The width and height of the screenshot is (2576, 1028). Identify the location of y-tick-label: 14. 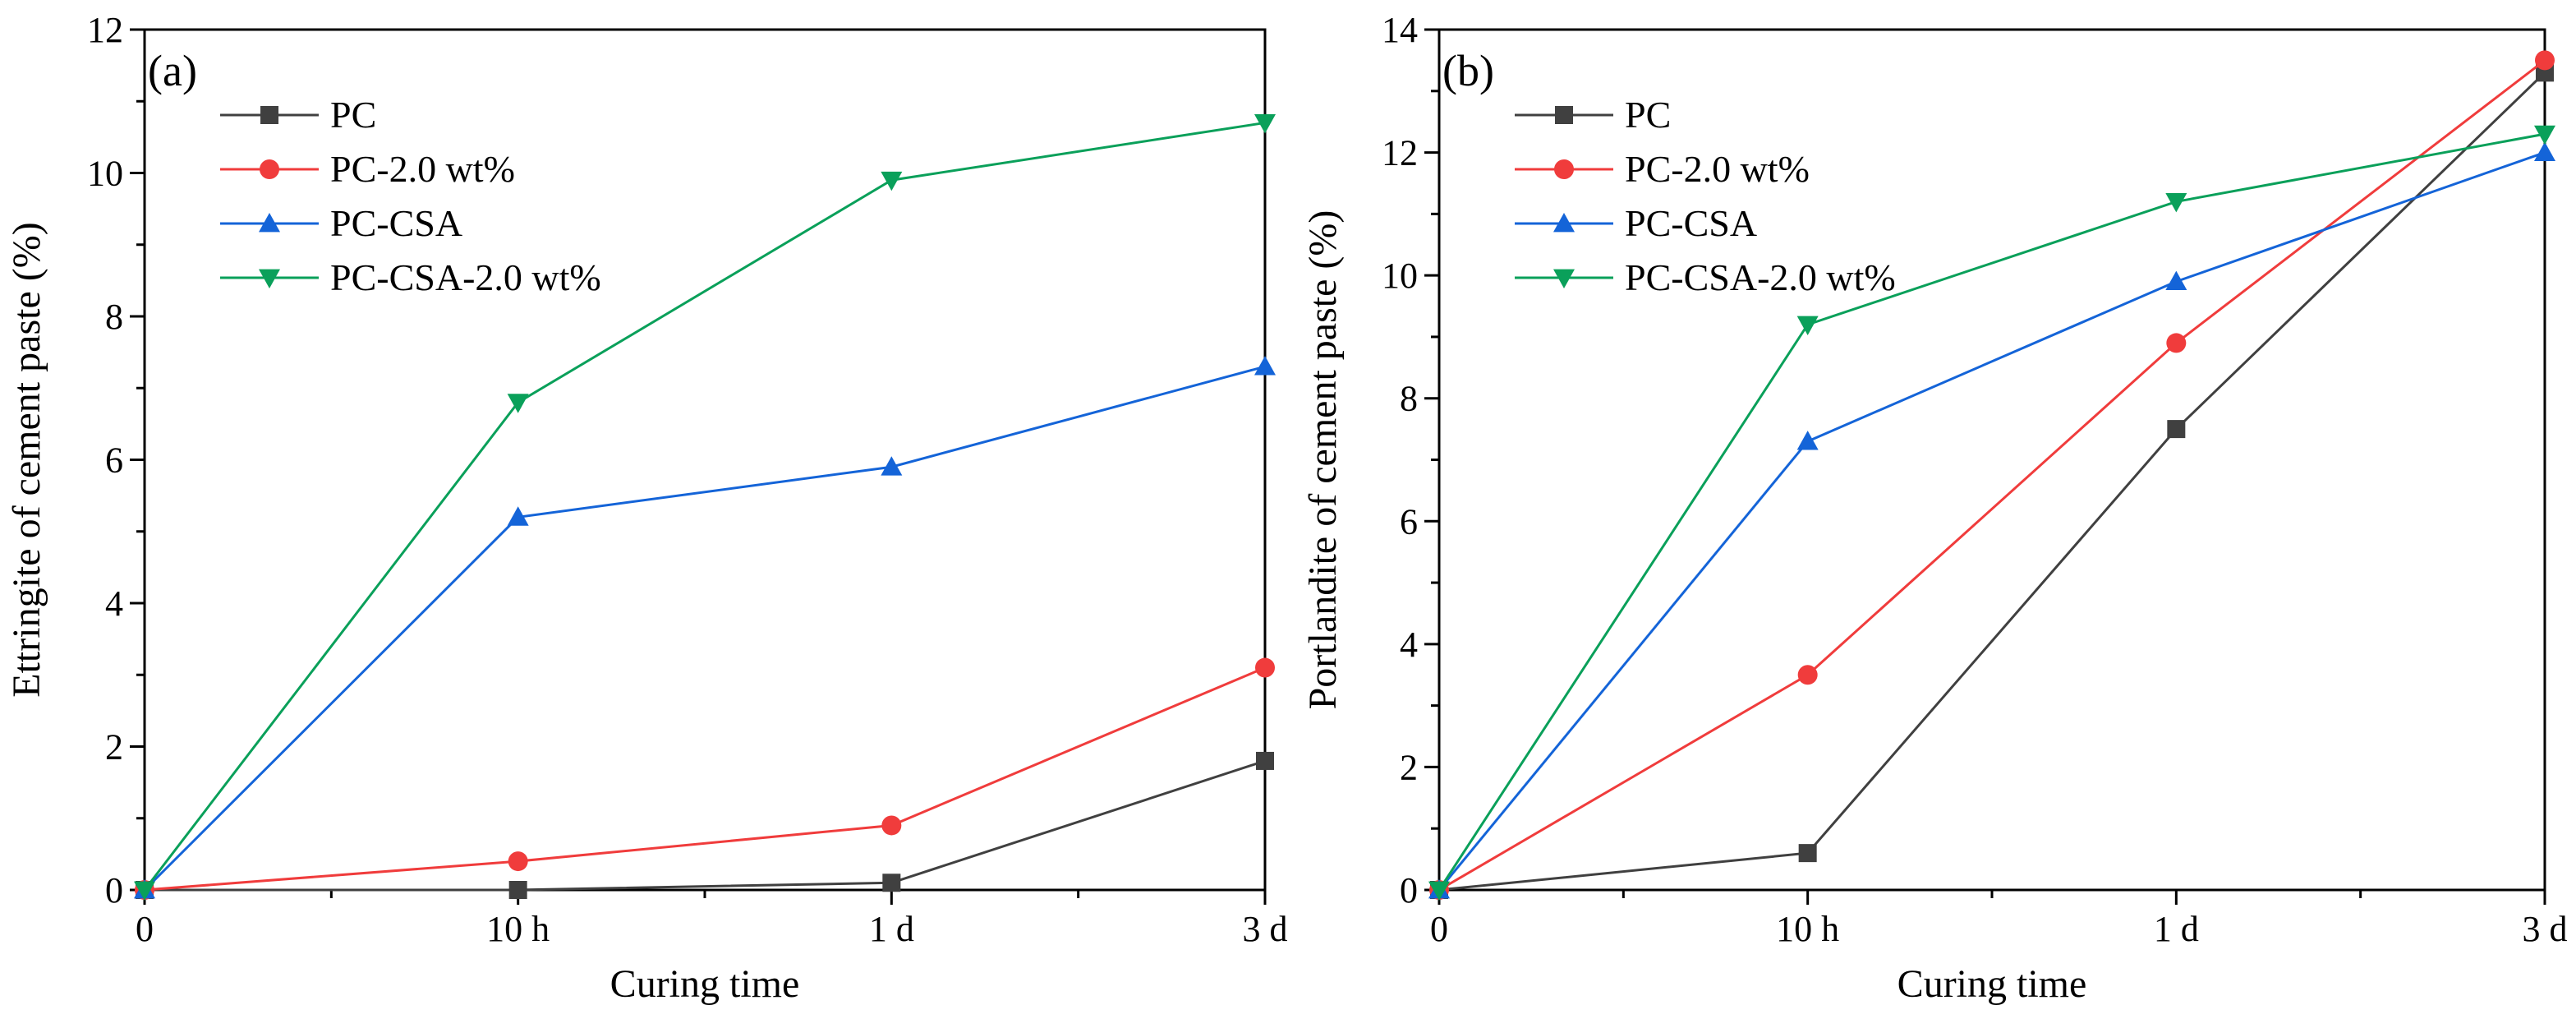
(1400, 30).